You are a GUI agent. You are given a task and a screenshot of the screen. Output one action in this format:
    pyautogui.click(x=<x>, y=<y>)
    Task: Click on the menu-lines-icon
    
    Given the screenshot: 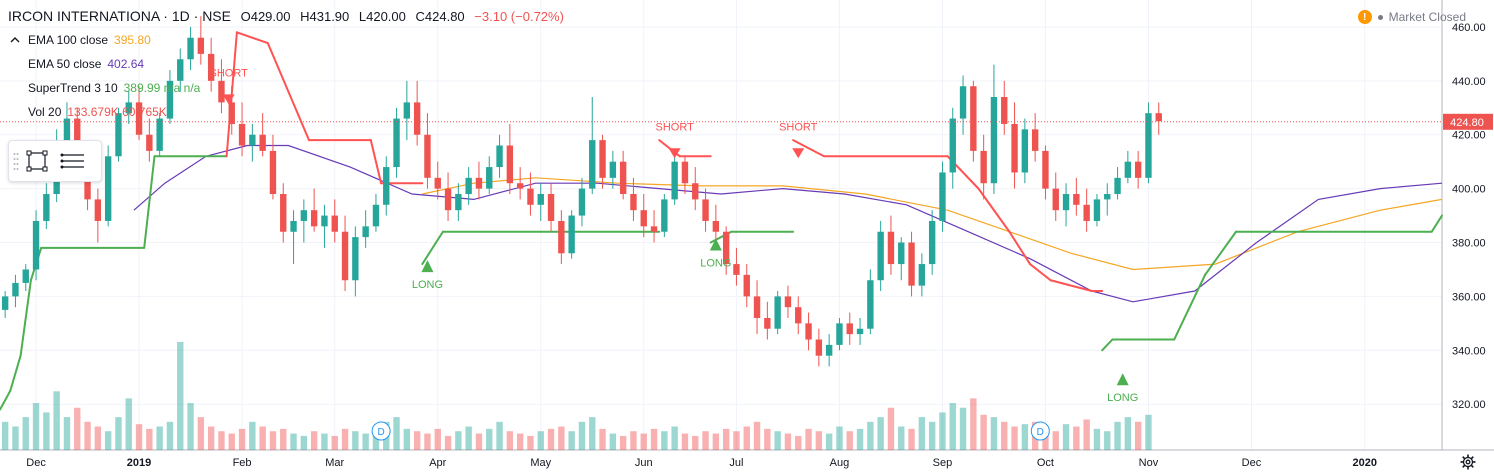 What is the action you would take?
    pyautogui.click(x=72, y=161)
    